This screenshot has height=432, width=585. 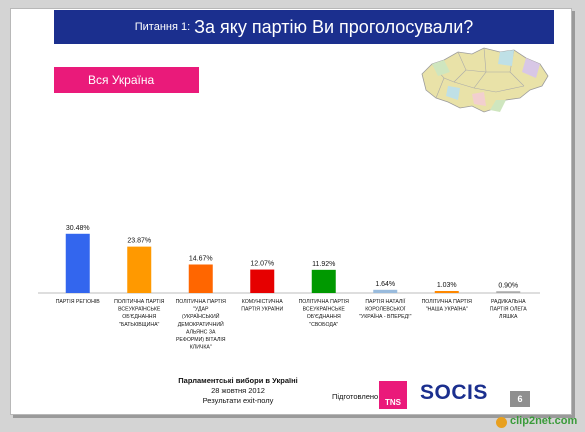 I want to click on data-label-5: 1.64%, so click(x=385, y=284).